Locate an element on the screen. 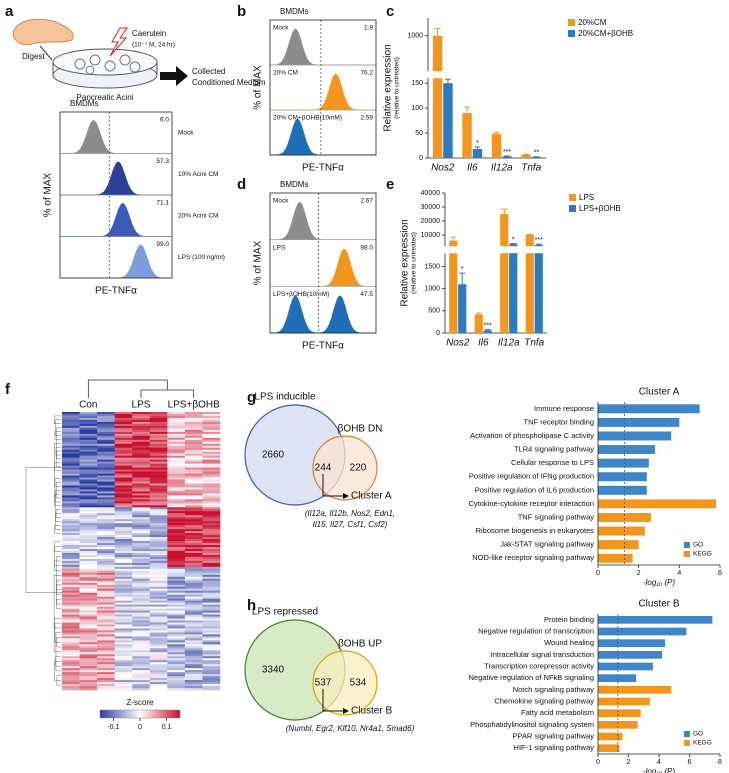 The image size is (729, 773). category-label: TNF signaling pathway is located at coordinates (556, 516).